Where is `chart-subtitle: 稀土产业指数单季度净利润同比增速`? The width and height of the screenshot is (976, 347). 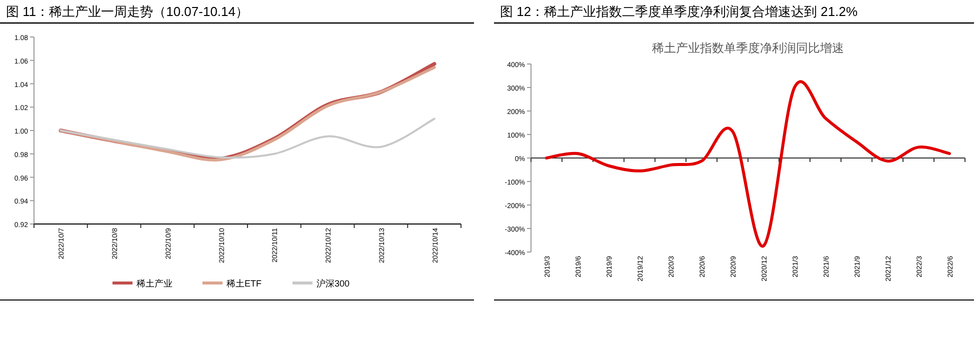 chart-subtitle: 稀土产业指数单季度净利润同比增速 is located at coordinates (748, 48).